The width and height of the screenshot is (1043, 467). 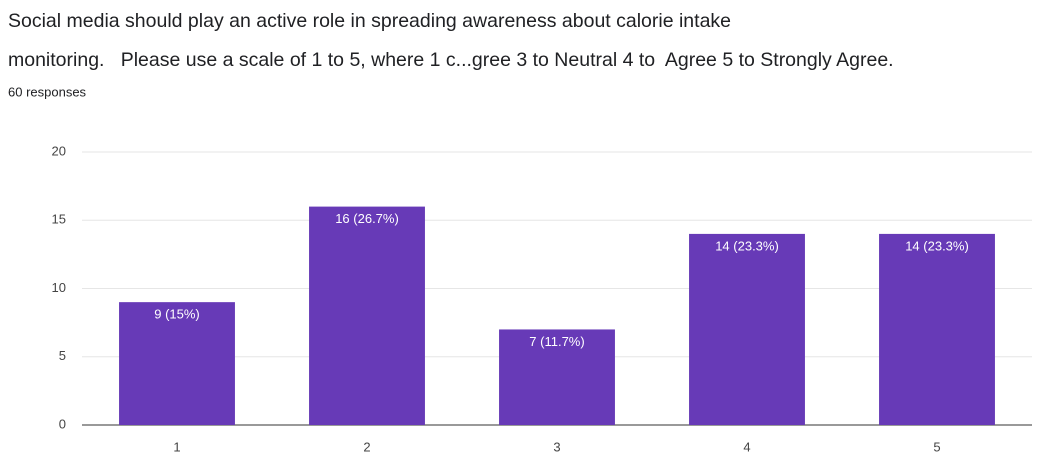 I want to click on y-tick-label: 0, so click(x=62, y=423).